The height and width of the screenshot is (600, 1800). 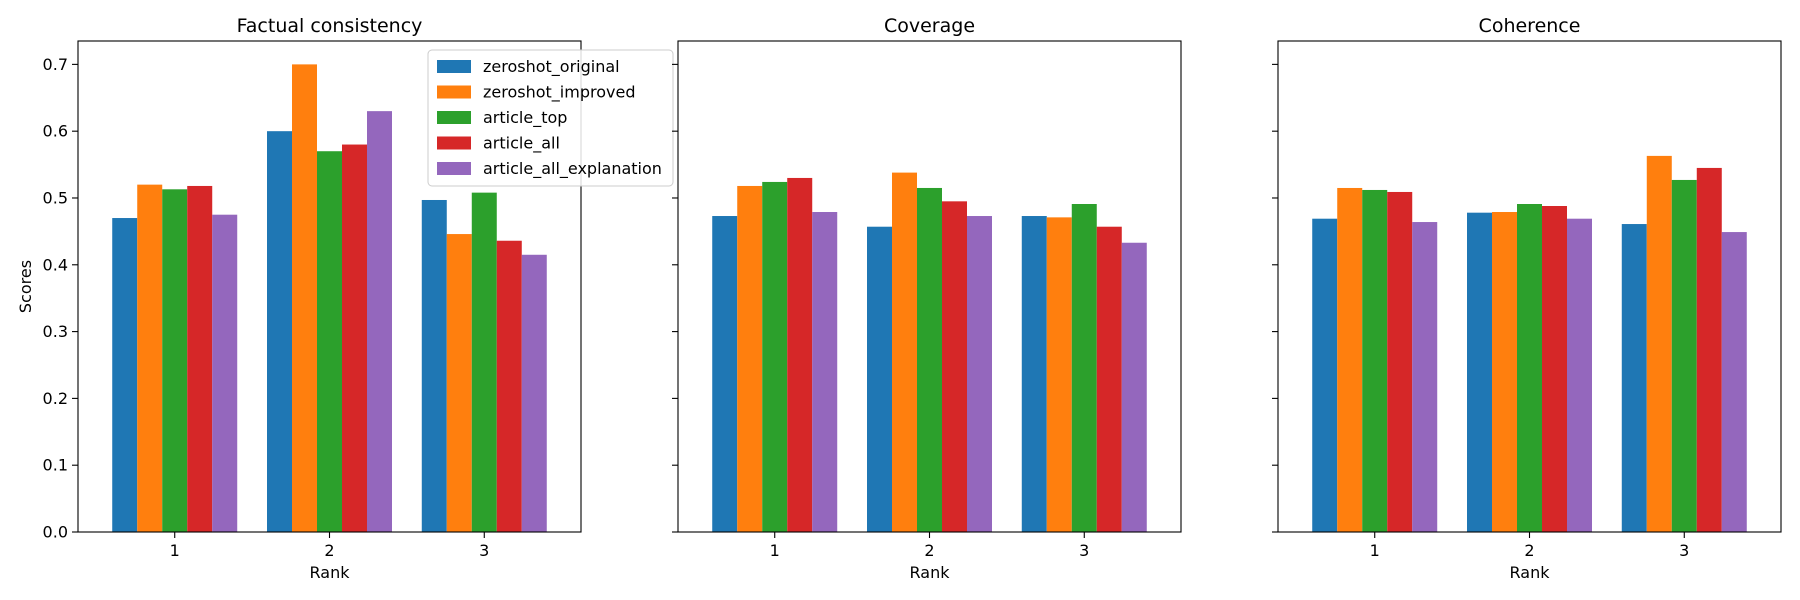 What do you see at coordinates (929, 26) in the screenshot?
I see `panel-title: Coverage` at bounding box center [929, 26].